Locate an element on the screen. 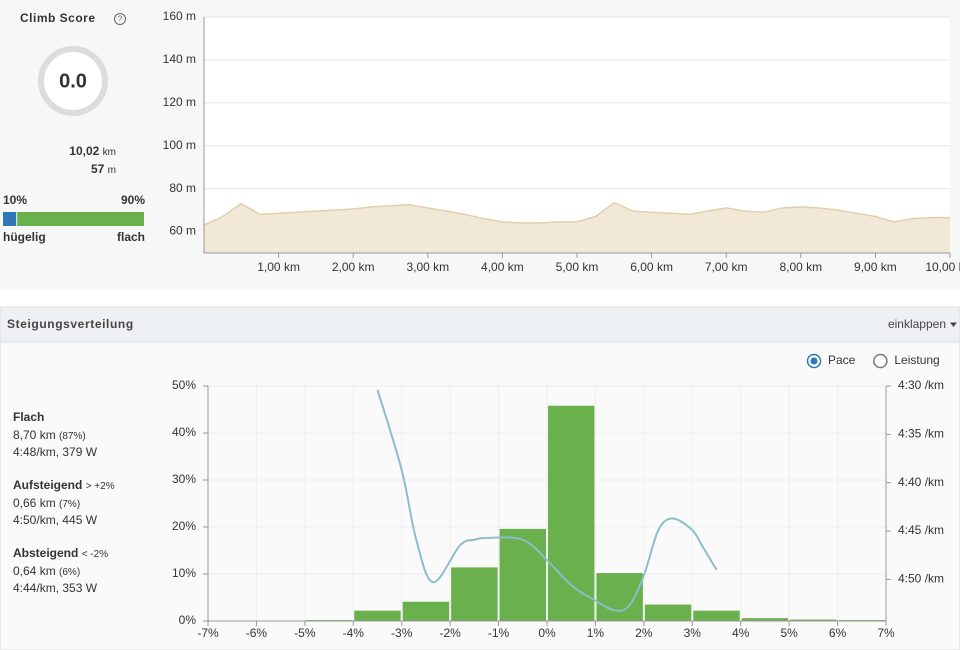 This screenshot has height=650, width=960. stat-title: Aufsteigend > +2% is located at coordinates (64, 485).